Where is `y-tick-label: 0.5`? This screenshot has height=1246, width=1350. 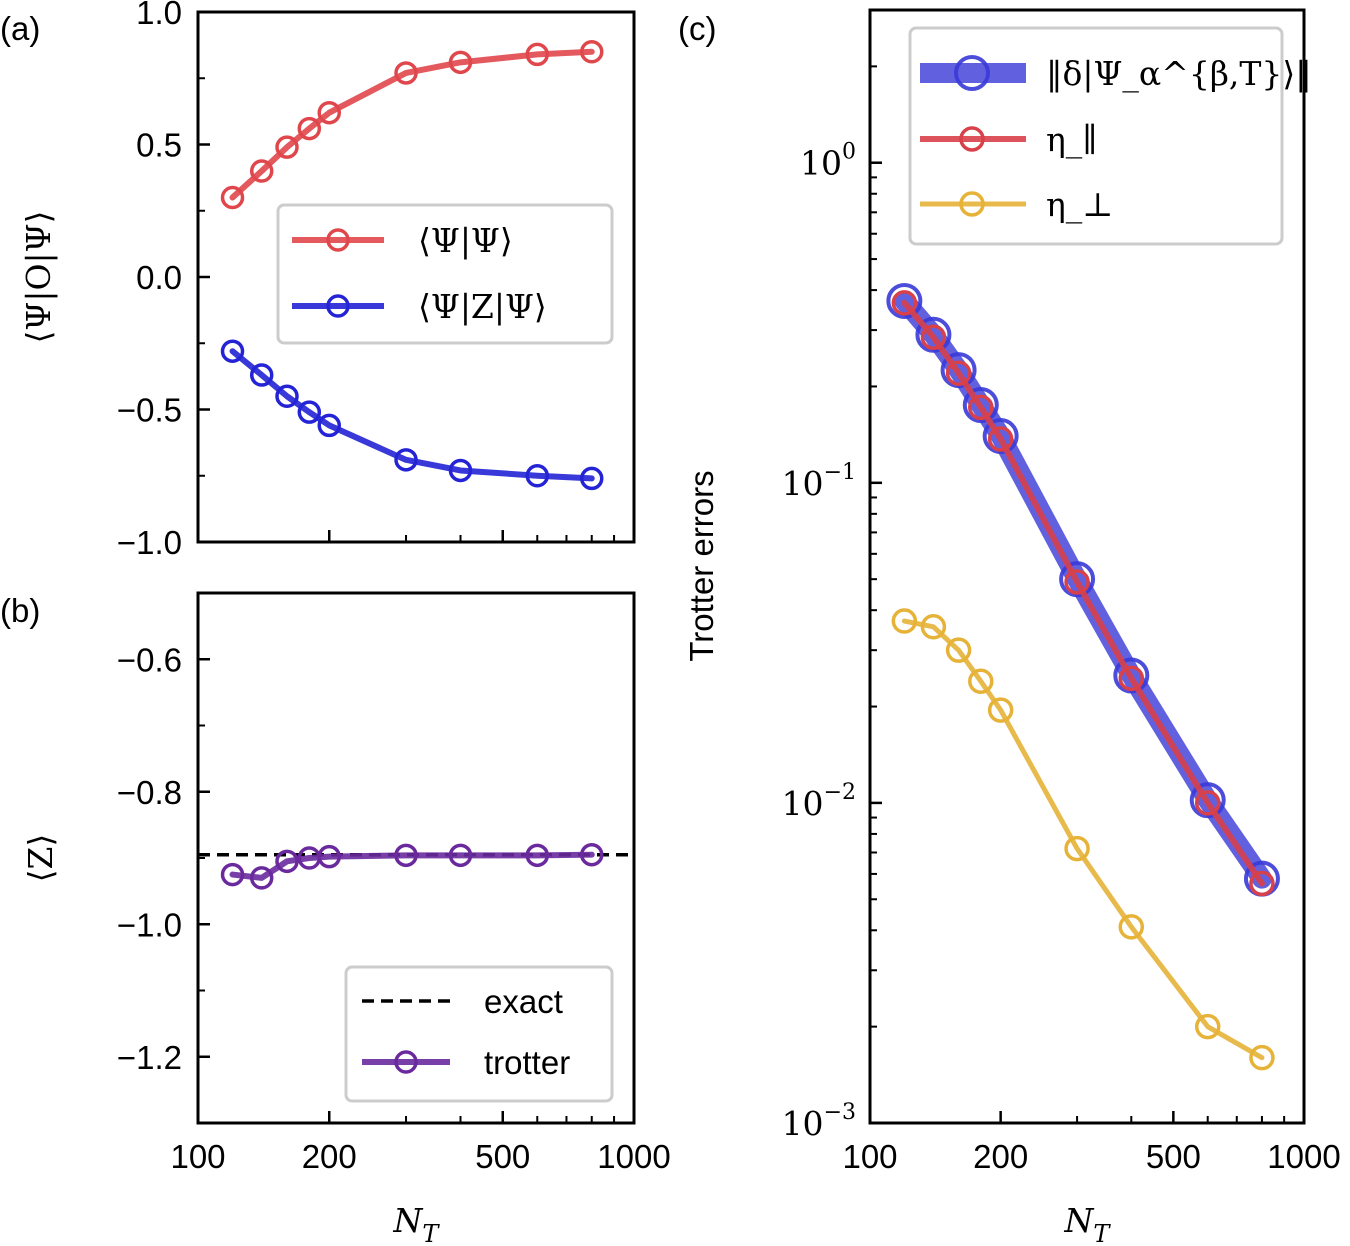 y-tick-label: 0.5 is located at coordinates (159, 145).